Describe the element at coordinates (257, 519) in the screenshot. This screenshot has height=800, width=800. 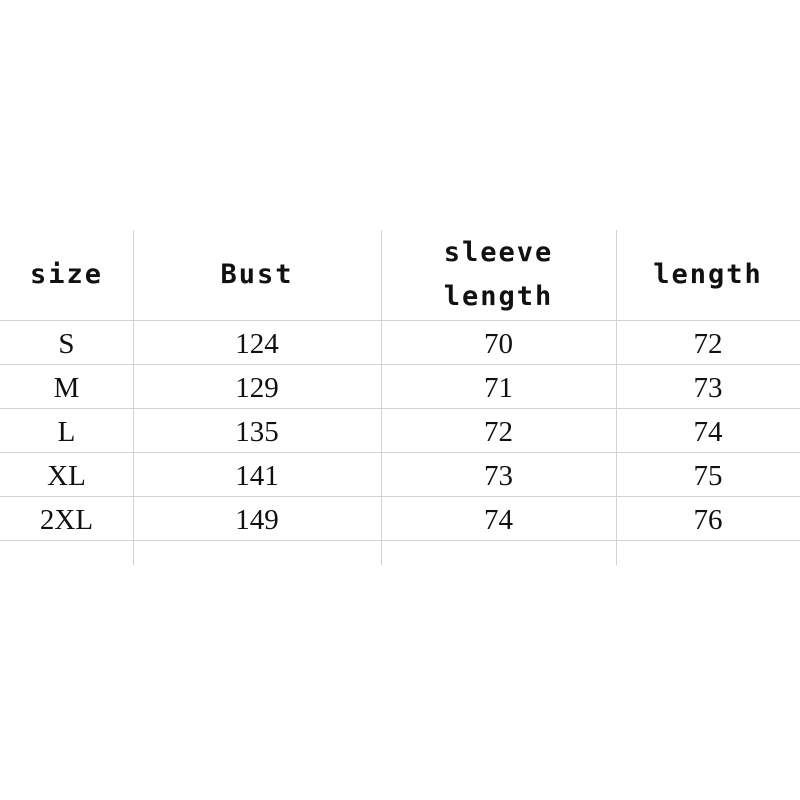
I see `table-cell: 149` at that location.